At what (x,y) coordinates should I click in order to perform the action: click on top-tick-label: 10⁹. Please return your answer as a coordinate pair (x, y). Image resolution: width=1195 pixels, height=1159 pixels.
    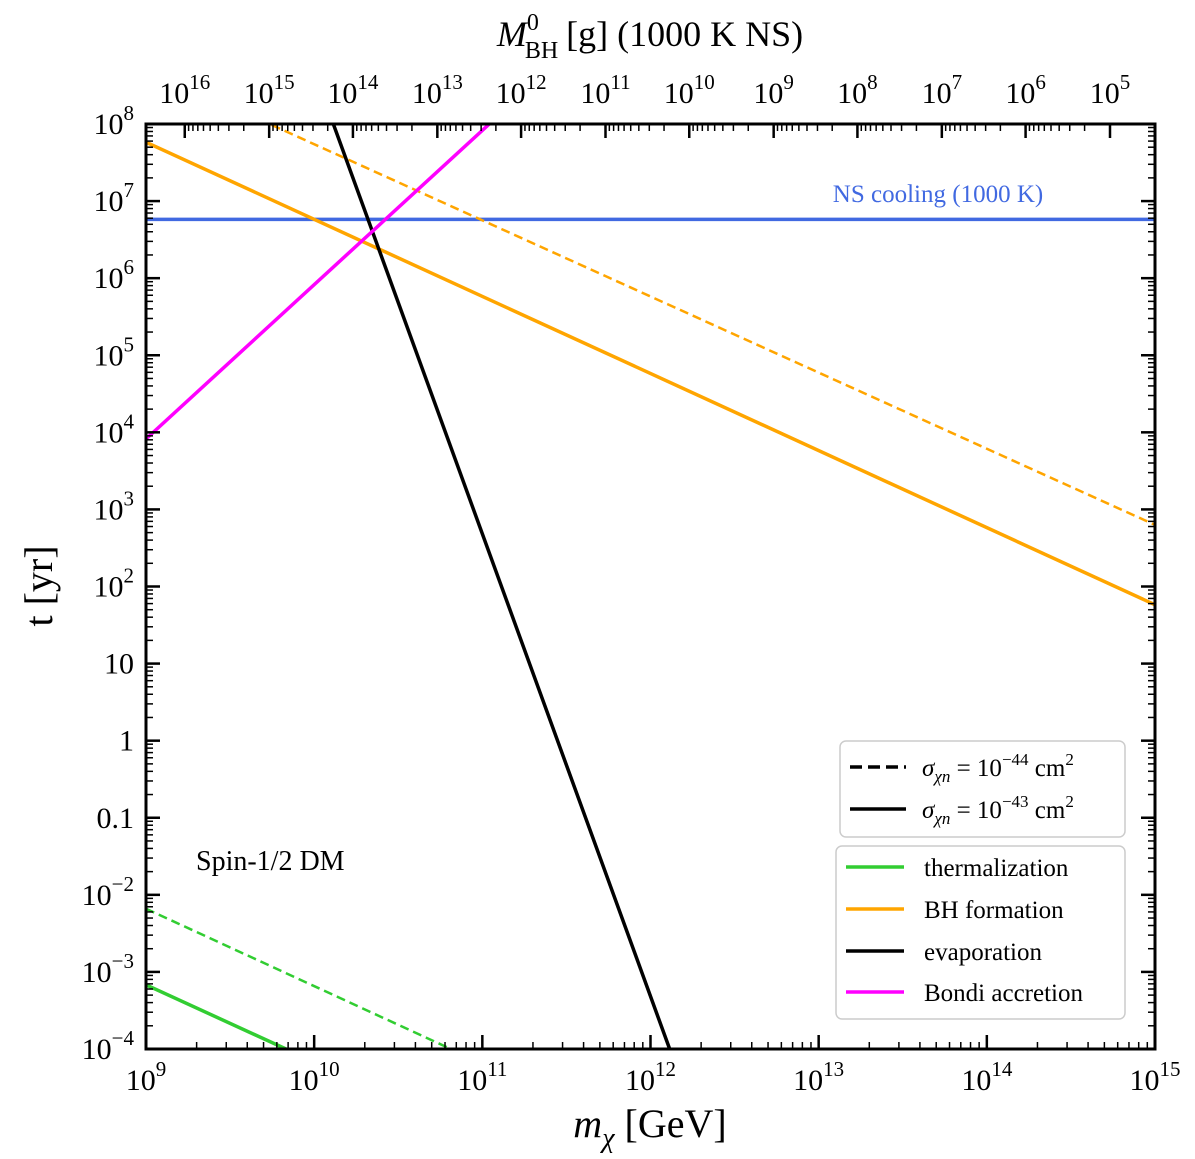
    Looking at the image, I should click on (773, 90).